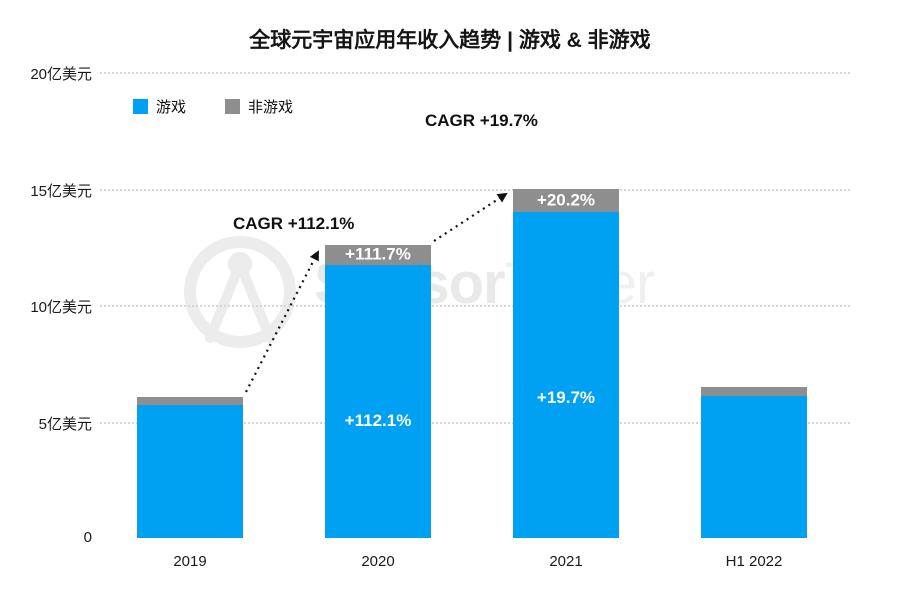 The width and height of the screenshot is (900, 594). Describe the element at coordinates (294, 223) in the screenshot. I see `cagr-2020-annotation: CAGR +112.1%` at that location.